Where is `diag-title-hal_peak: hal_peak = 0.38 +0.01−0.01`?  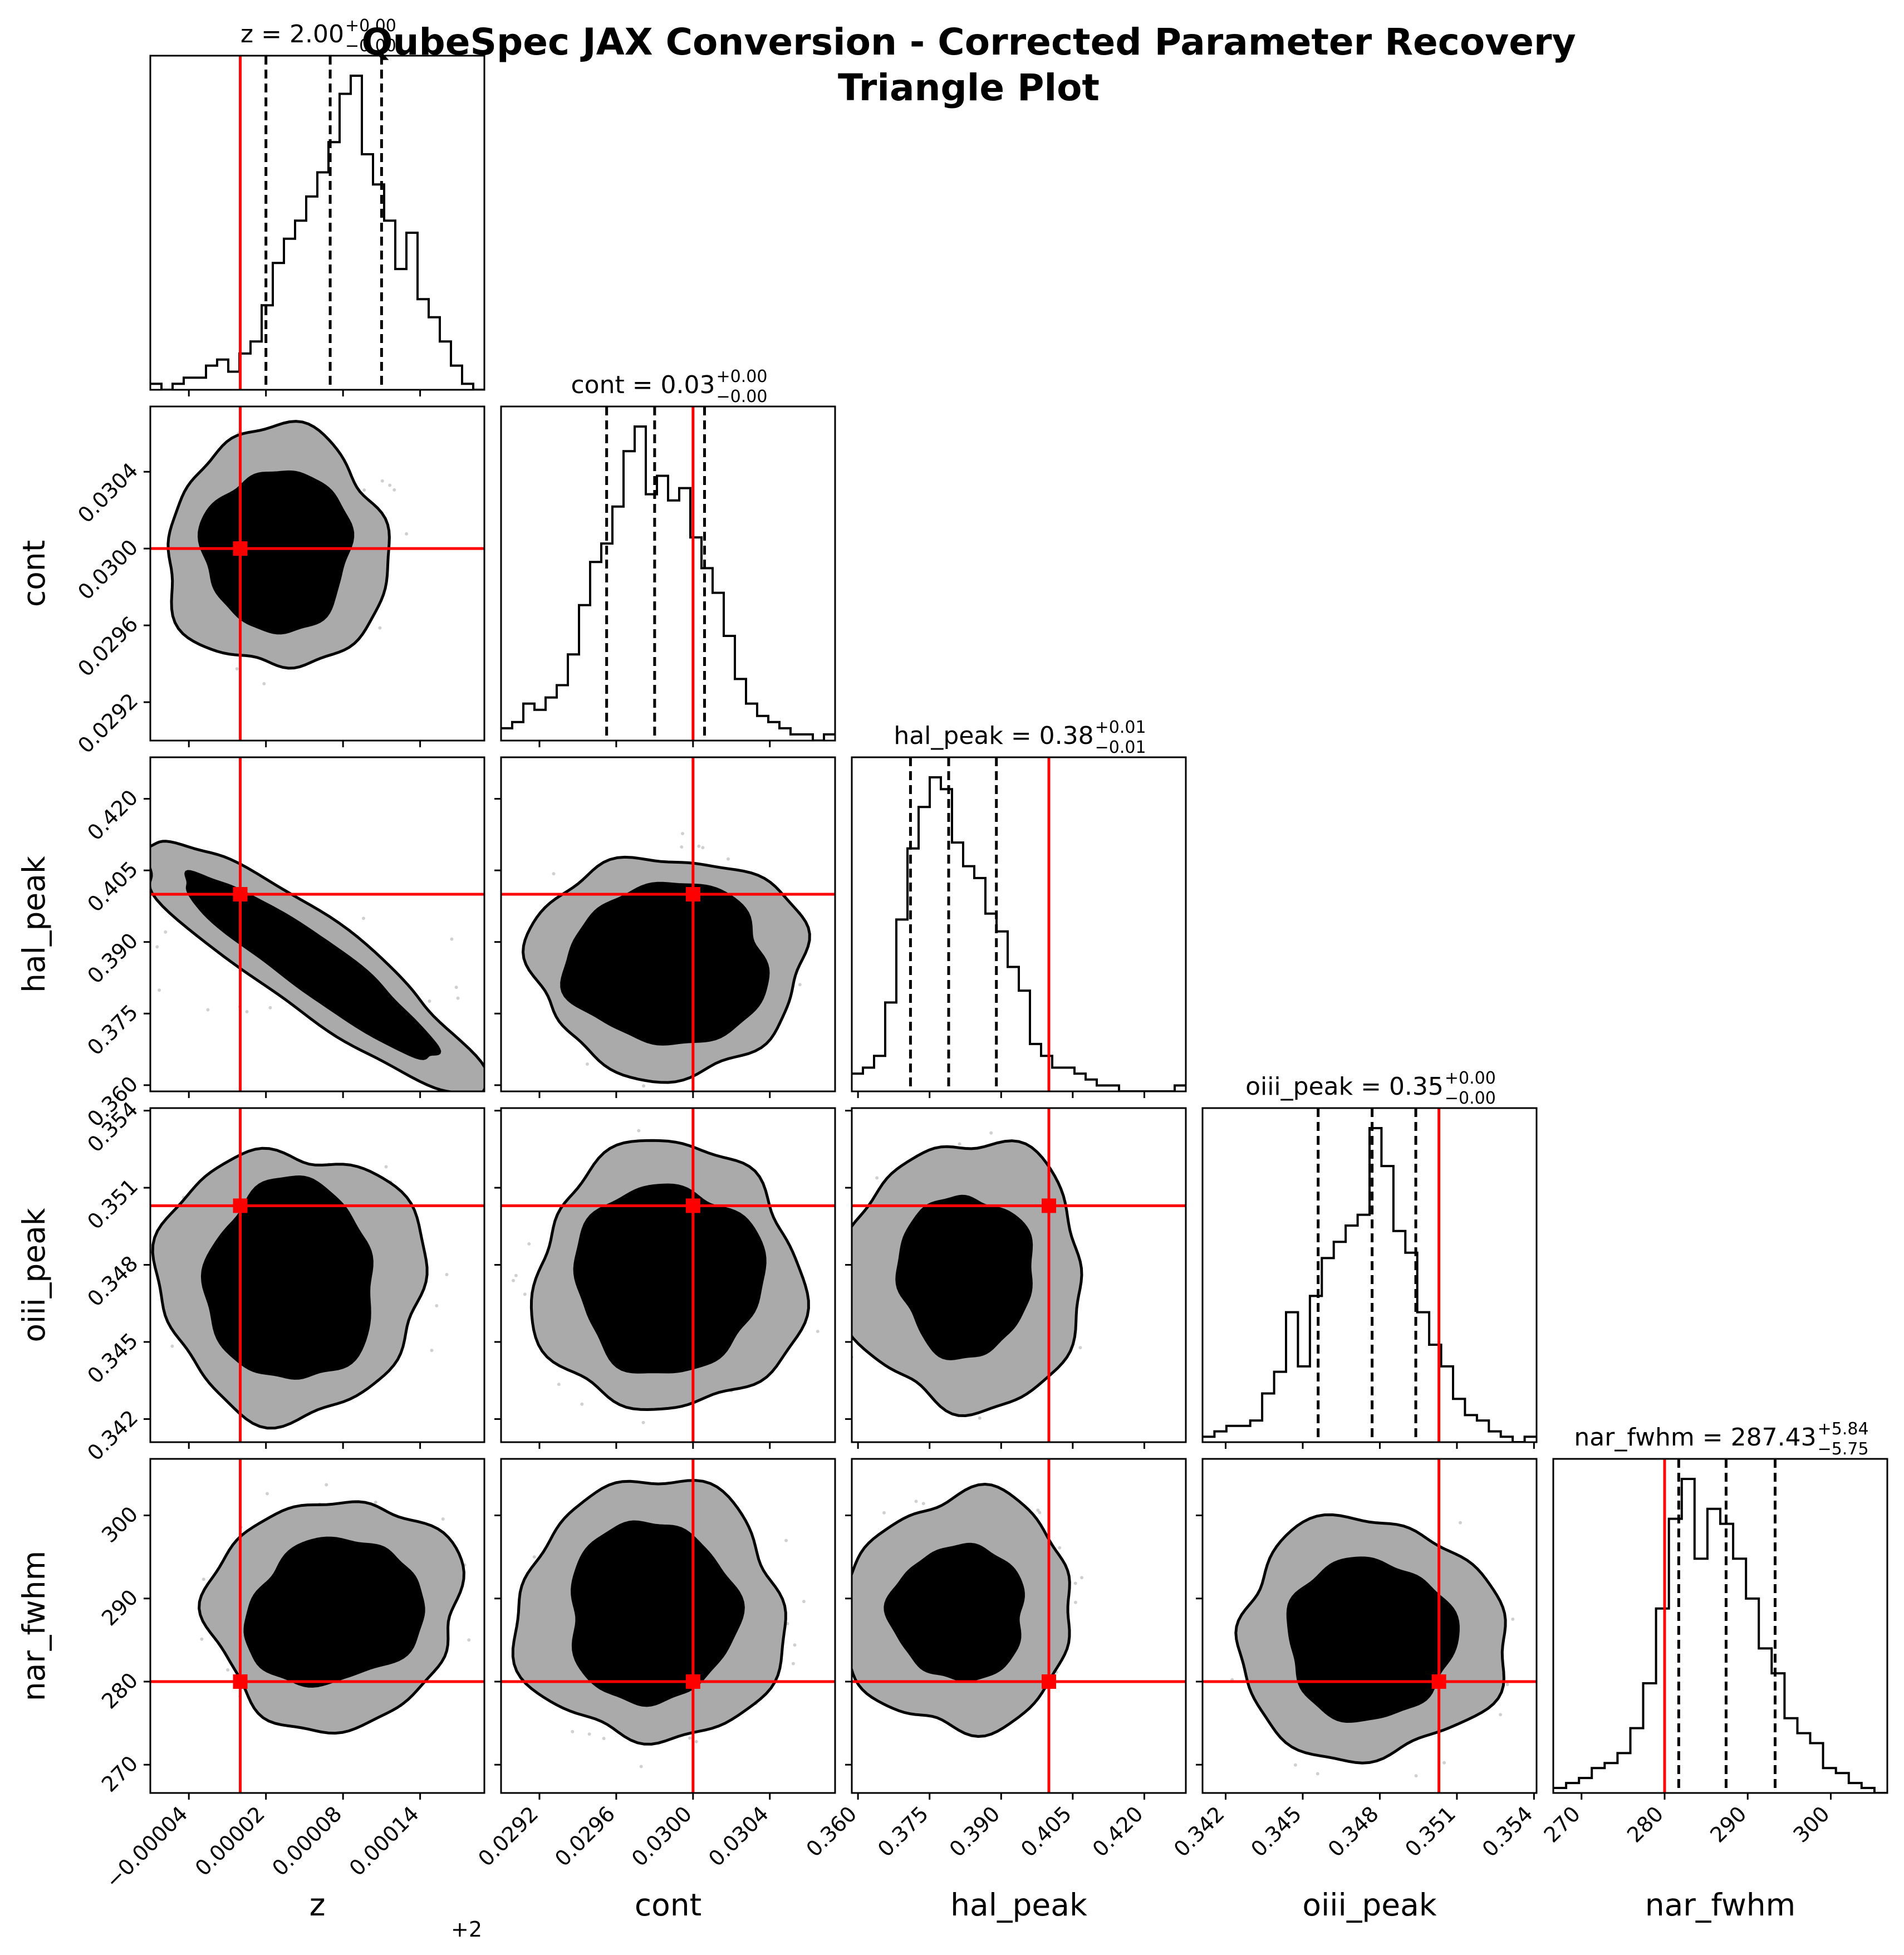
diag-title-hal_peak: hal_peak = 0.38 +0.01−0.01 is located at coordinates (1020, 738).